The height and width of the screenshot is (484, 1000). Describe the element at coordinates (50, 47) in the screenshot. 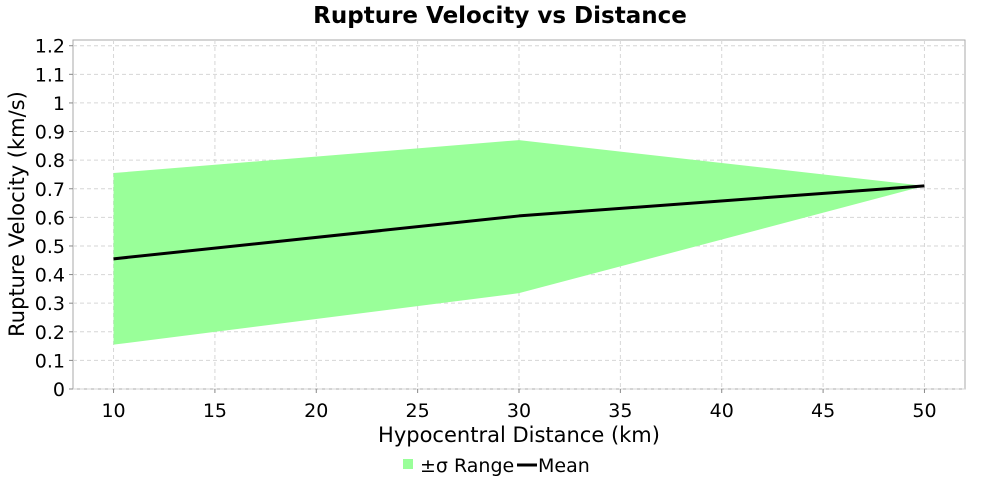

I see `y-tick-label: 1.2` at that location.